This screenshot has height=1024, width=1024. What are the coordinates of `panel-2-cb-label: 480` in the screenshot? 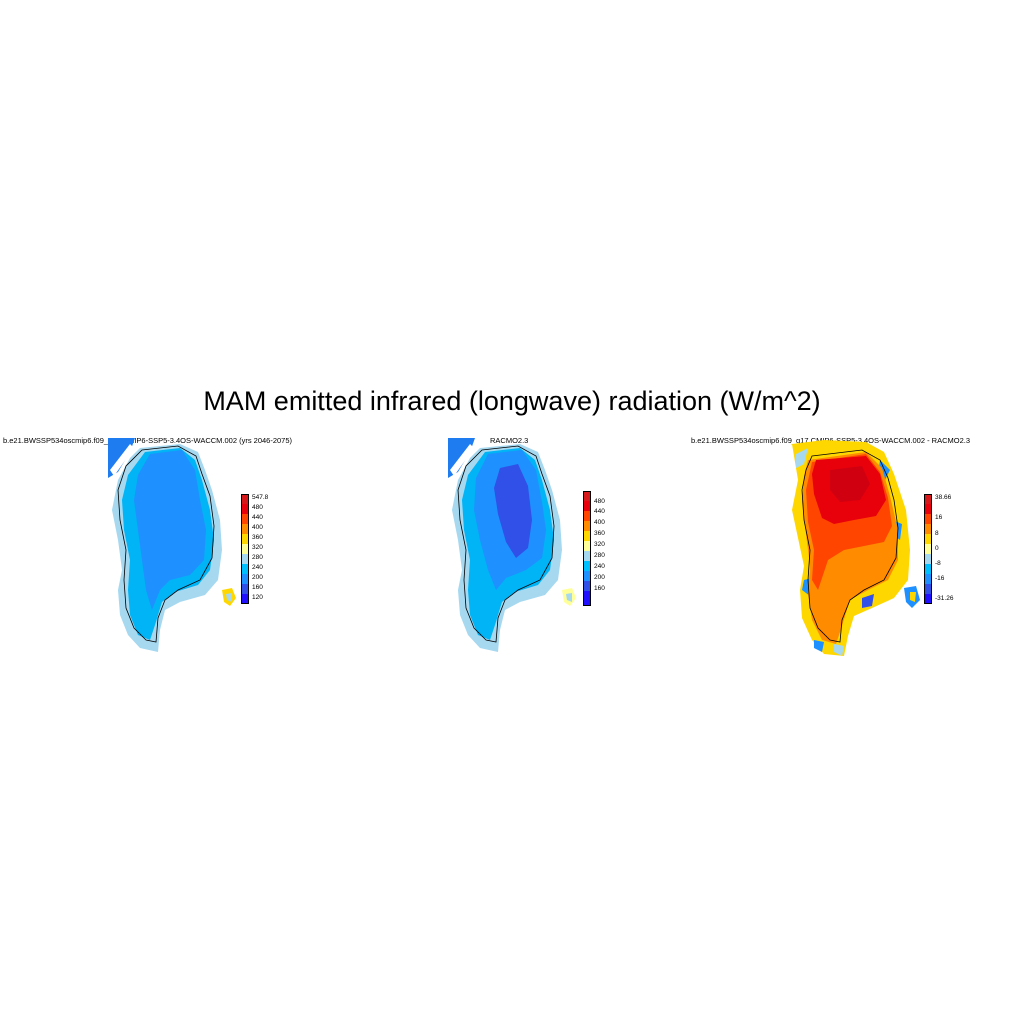 It's located at (599, 501).